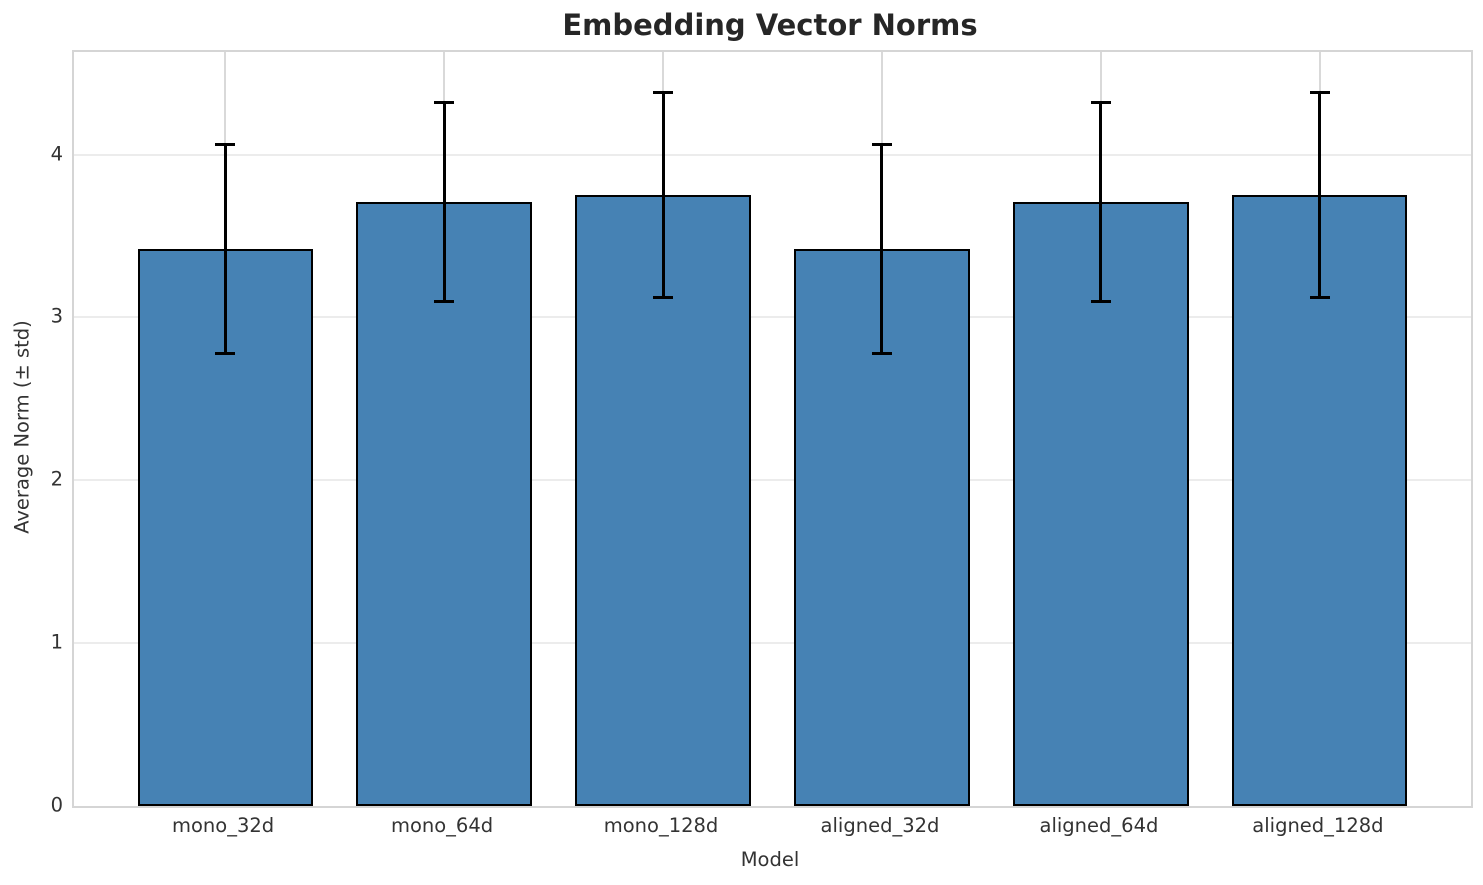  What do you see at coordinates (56, 642) in the screenshot?
I see `y-tick-label: 1` at bounding box center [56, 642].